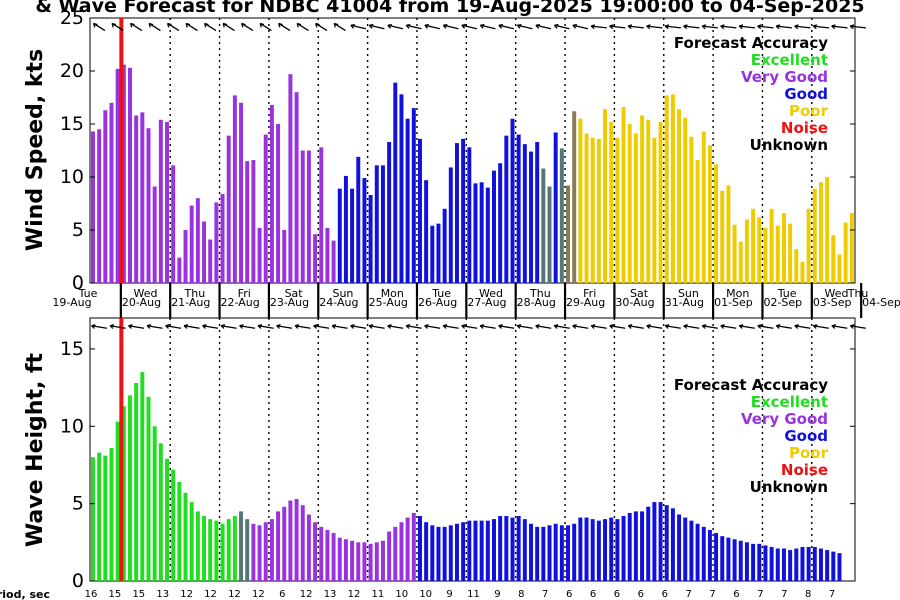  What do you see at coordinates (78, 581) in the screenshot?
I see `wave-y-tick-label: 0` at bounding box center [78, 581].